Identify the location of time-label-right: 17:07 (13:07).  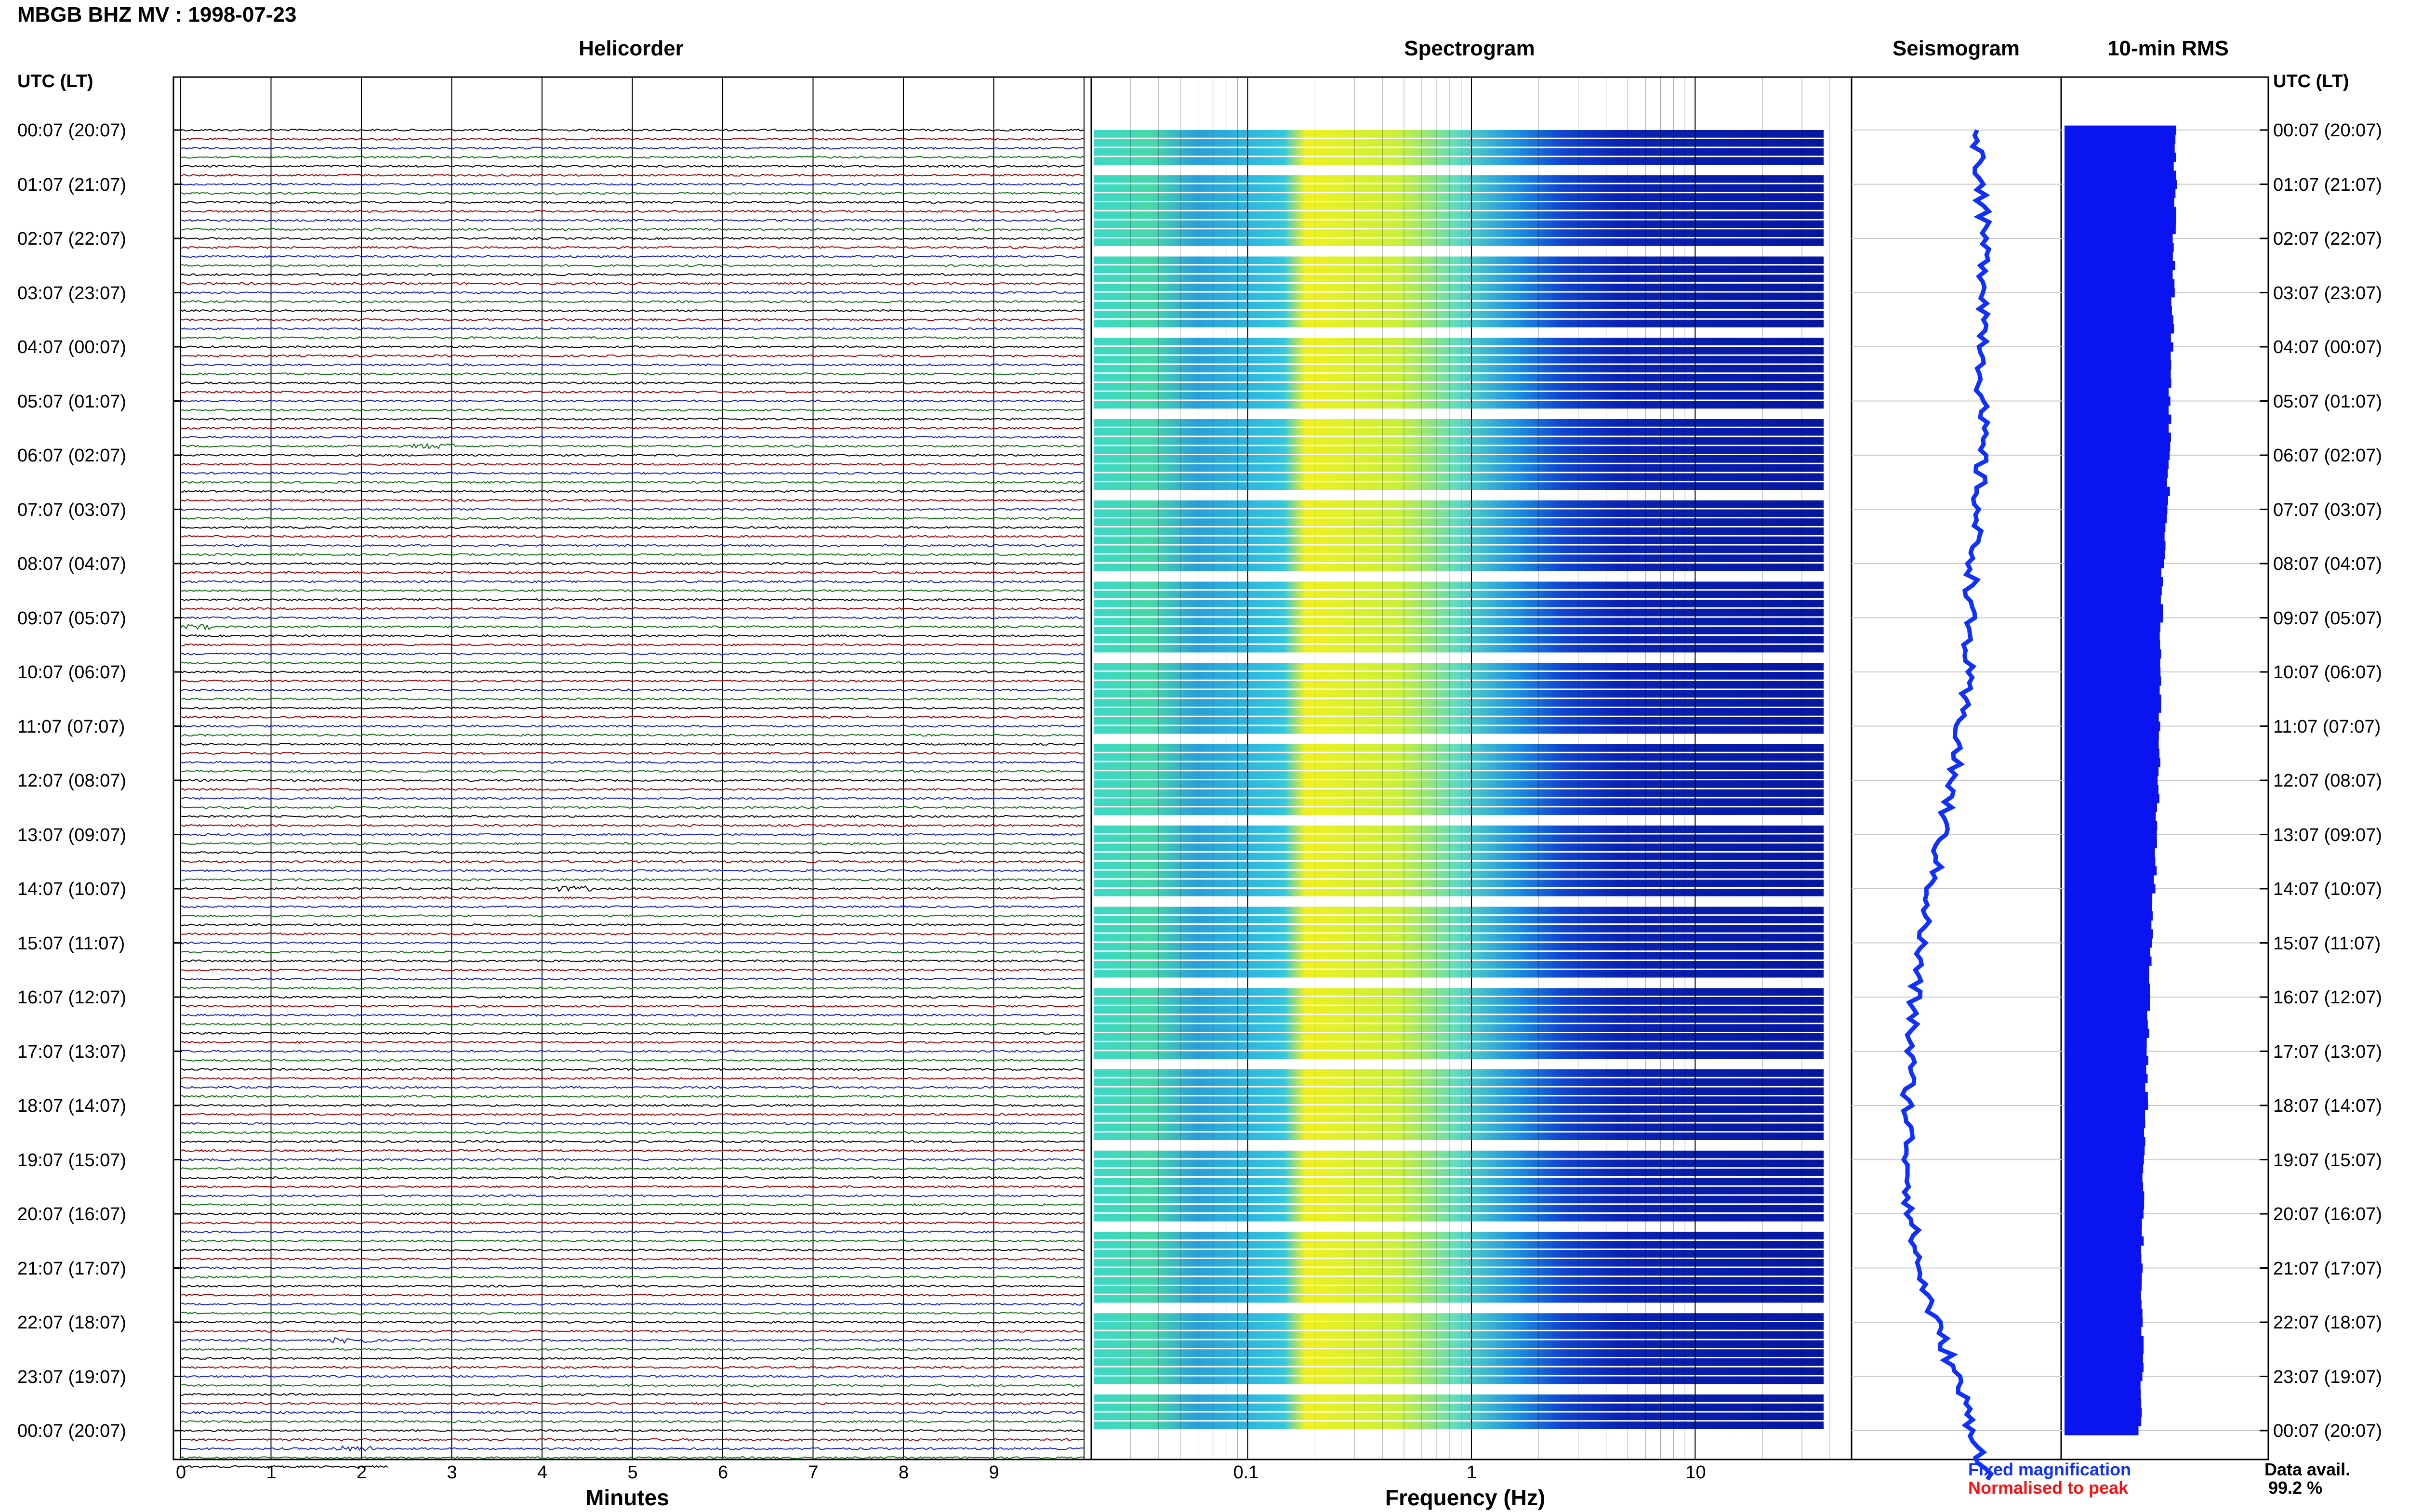
(2328, 1051).